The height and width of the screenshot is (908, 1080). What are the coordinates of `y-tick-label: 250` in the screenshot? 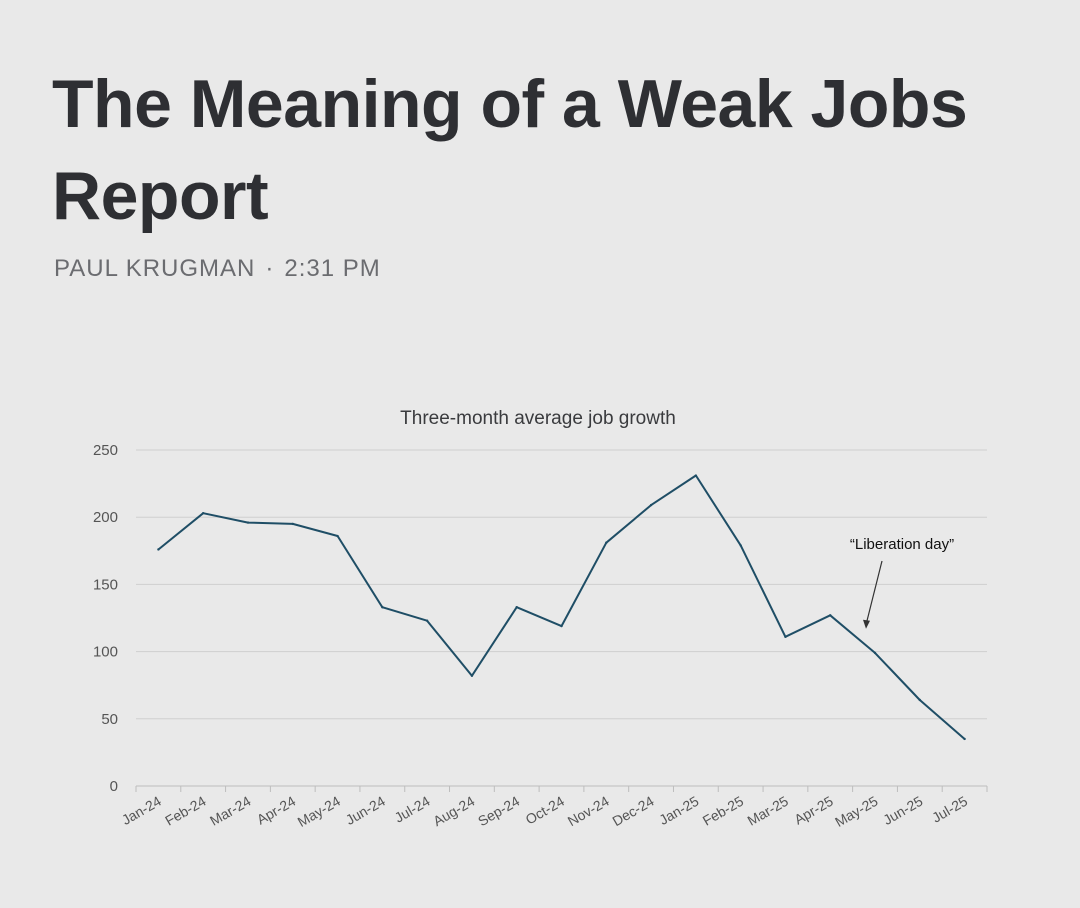 It's located at (105, 450).